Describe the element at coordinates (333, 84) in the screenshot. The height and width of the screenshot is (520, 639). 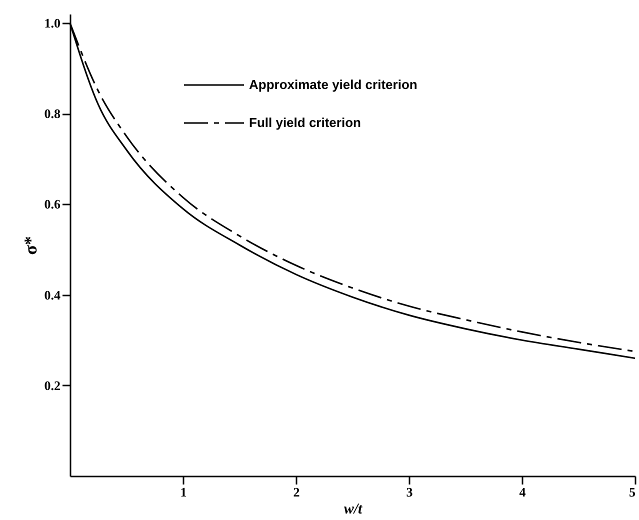
I see `legend-label: Approximate yield criterion` at that location.